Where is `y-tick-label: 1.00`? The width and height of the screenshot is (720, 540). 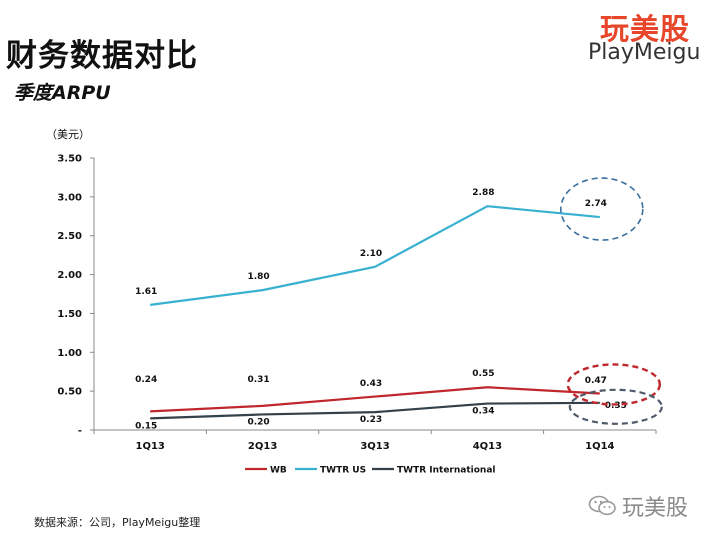 y-tick-label: 1.00 is located at coordinates (69, 353).